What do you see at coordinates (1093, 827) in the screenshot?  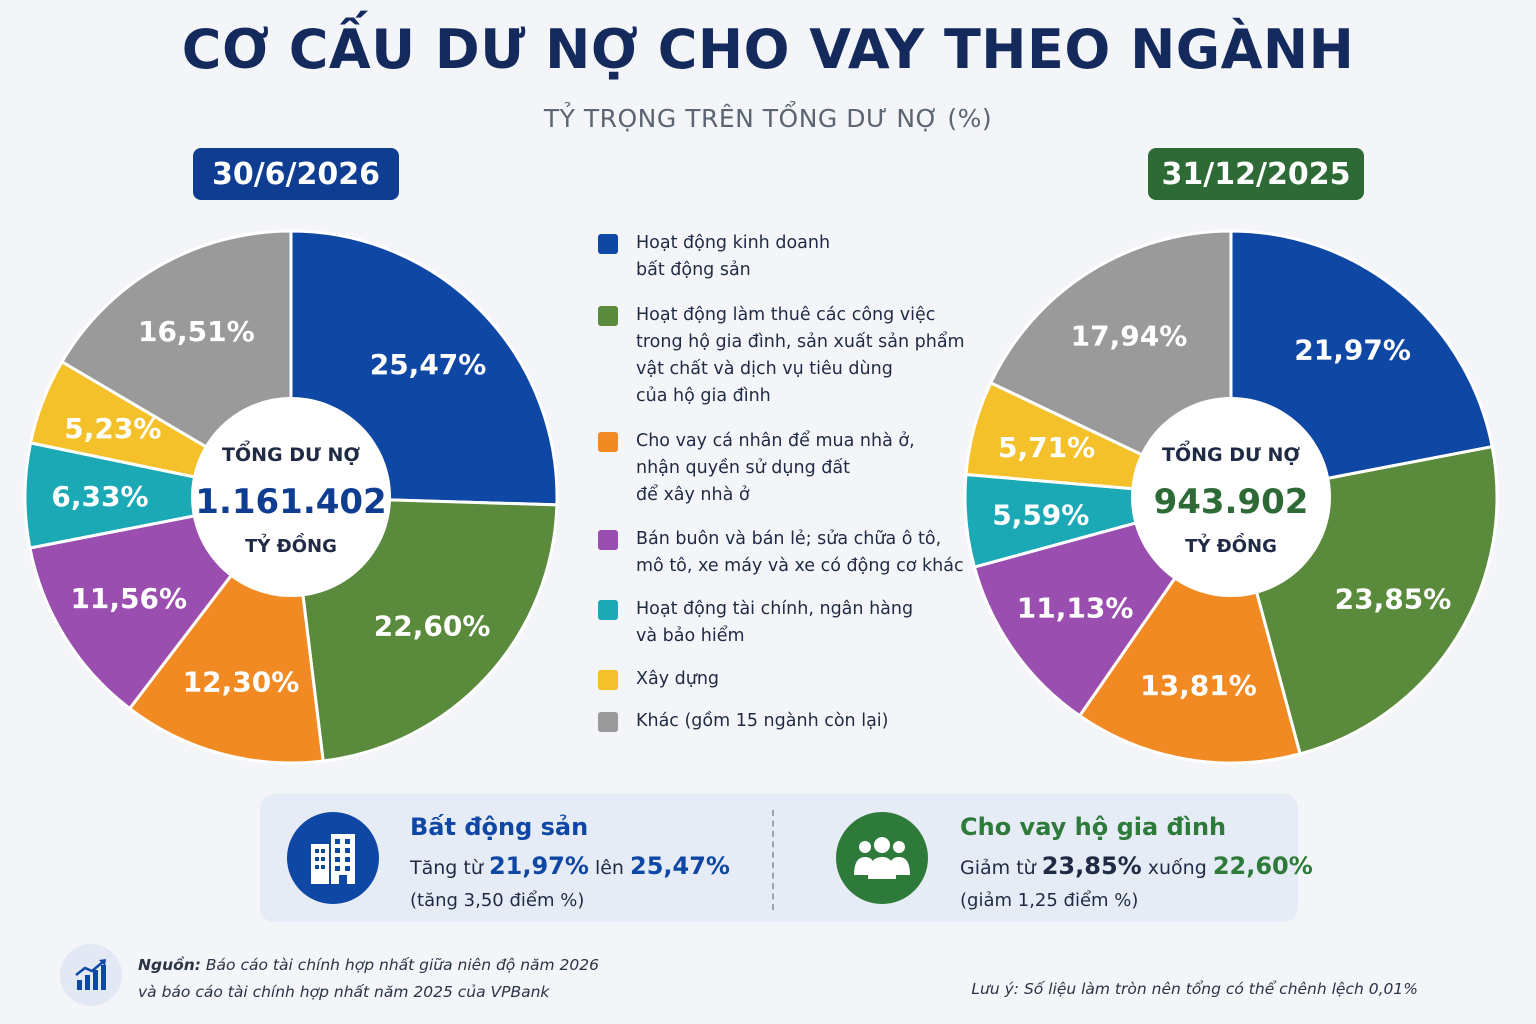 I see `highlight-household-title: Cho vay hộ gia đình` at bounding box center [1093, 827].